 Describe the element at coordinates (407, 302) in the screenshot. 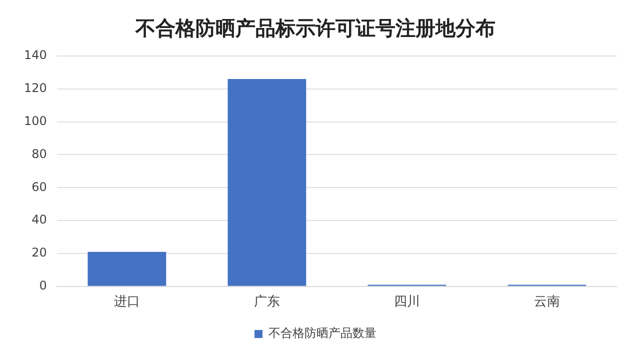

I see `x-tick-label: 四川` at that location.